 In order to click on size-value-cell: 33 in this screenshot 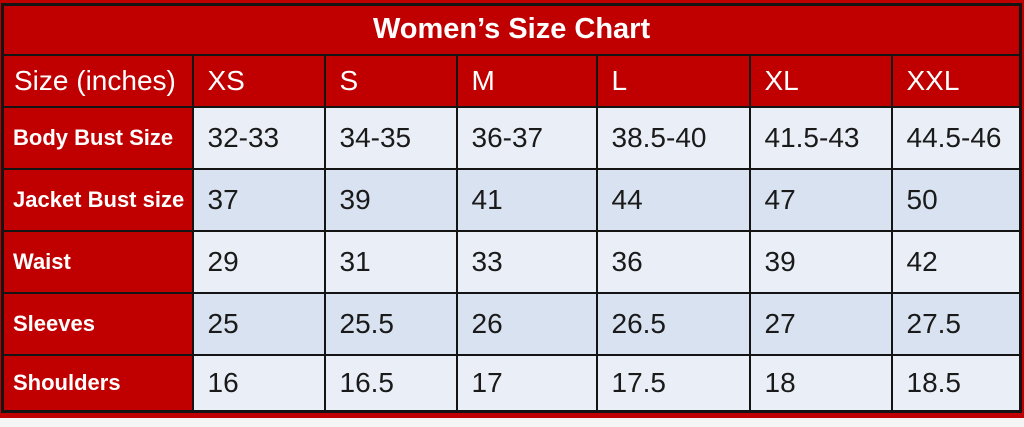, I will do `click(526, 261)`.